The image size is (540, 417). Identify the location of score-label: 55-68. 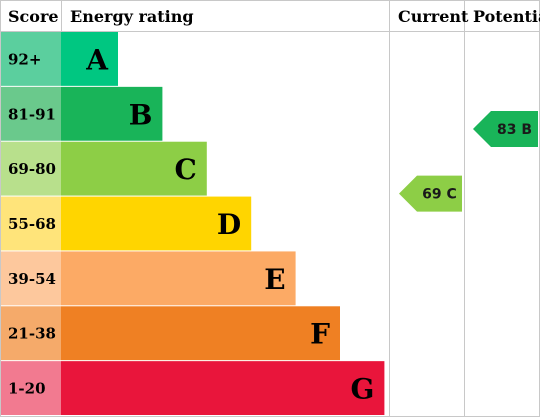
(32, 224).